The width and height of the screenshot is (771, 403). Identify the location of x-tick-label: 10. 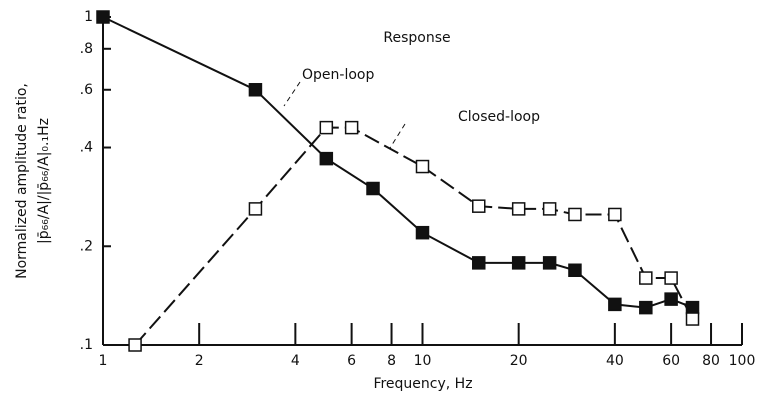
(423, 361).